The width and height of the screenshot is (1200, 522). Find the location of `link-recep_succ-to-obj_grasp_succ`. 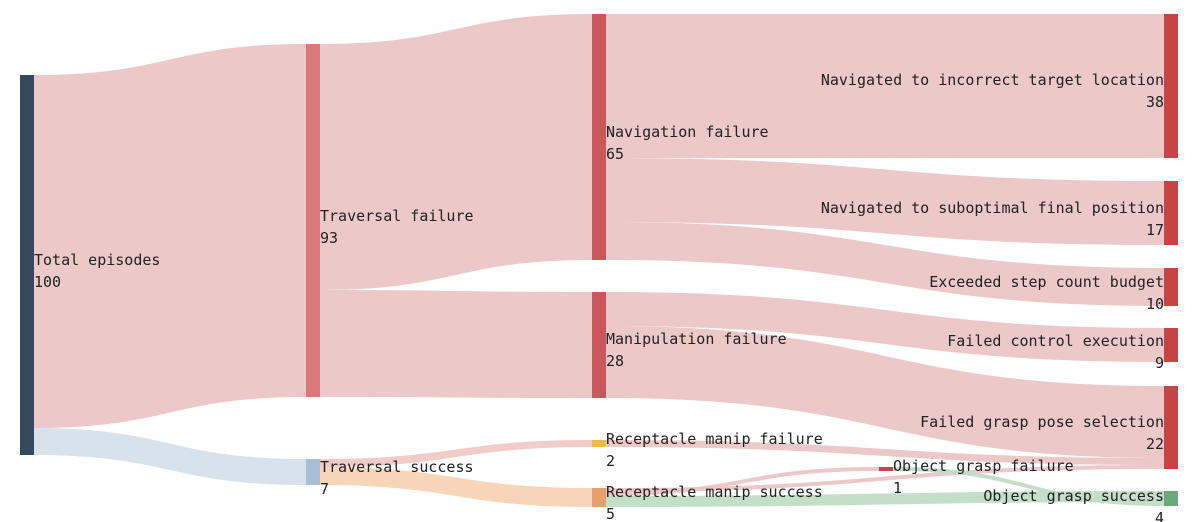

link-recep_succ-to-obj_grasp_succ is located at coordinates (885, 499).